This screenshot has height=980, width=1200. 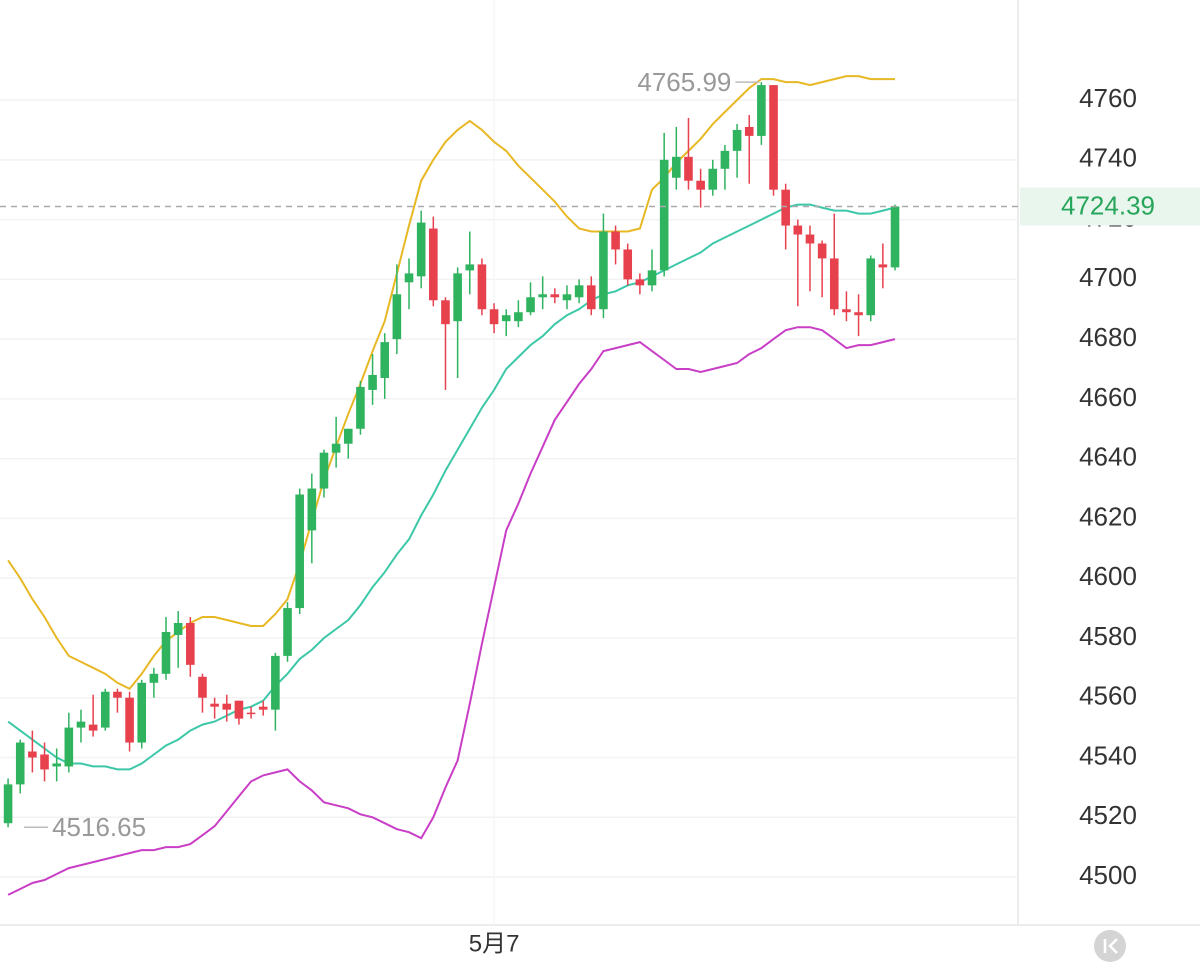 What do you see at coordinates (1108, 337) in the screenshot?
I see `y-tick-label: 4680` at bounding box center [1108, 337].